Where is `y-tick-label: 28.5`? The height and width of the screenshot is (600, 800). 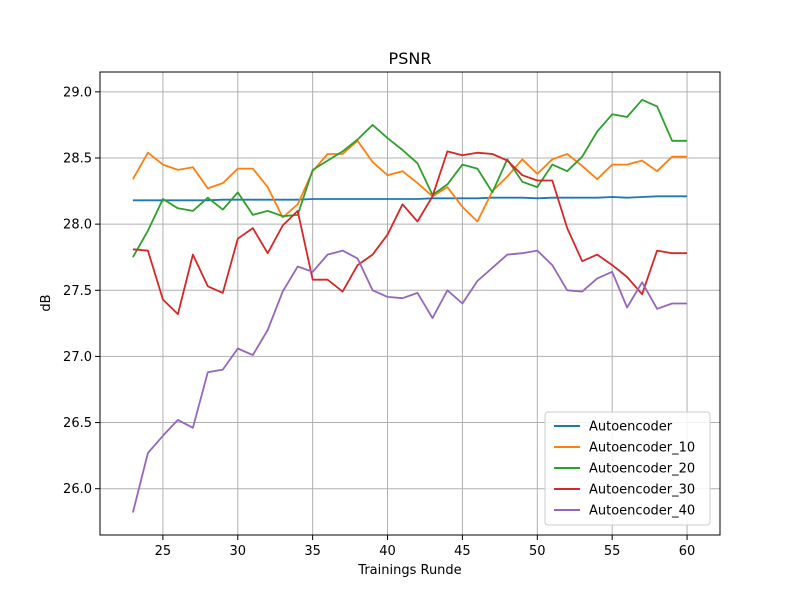
y-tick-label: 28.5 is located at coordinates (77, 158).